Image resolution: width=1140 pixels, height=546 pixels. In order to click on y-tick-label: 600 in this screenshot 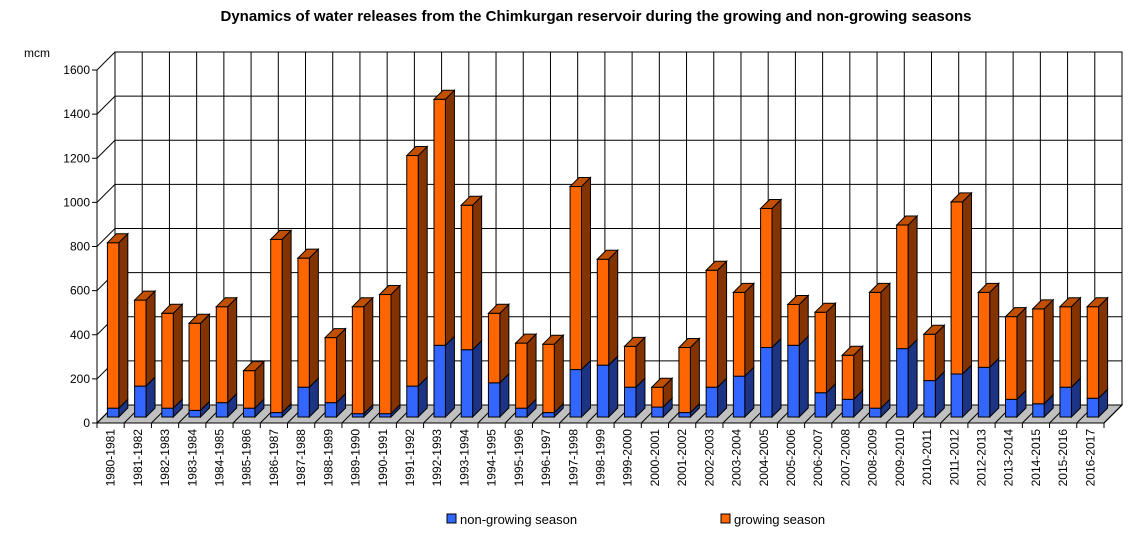, I will do `click(80, 291)`.